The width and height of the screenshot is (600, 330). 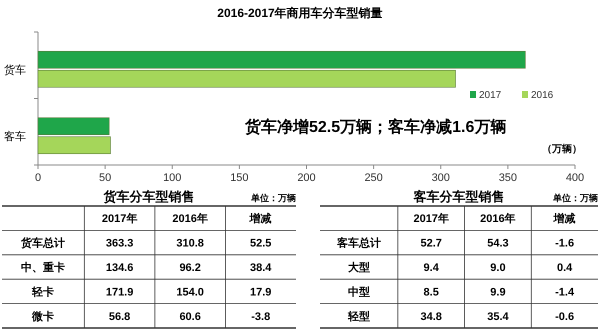 I want to click on category-label: 微卡, so click(x=42, y=316).